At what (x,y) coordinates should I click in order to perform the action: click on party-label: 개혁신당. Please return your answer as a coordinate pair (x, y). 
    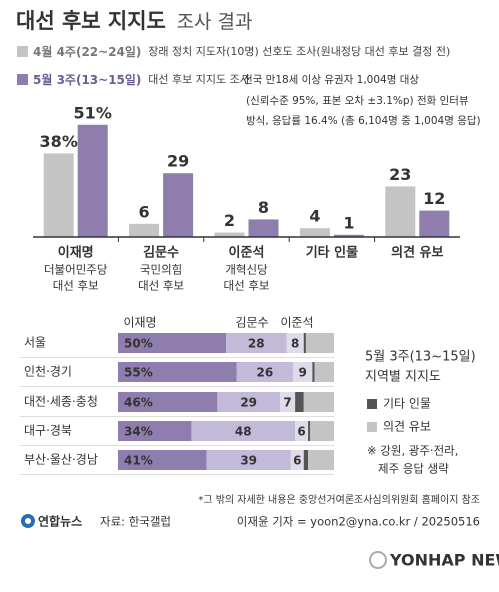
    Looking at the image, I should click on (246, 270).